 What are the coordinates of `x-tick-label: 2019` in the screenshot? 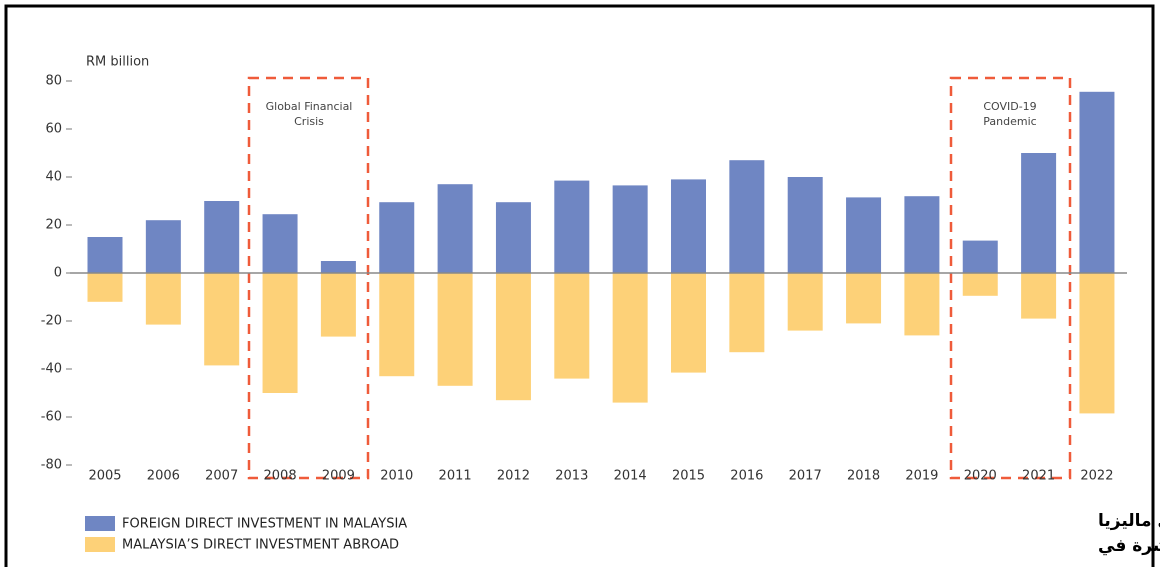 It's located at (921, 476).